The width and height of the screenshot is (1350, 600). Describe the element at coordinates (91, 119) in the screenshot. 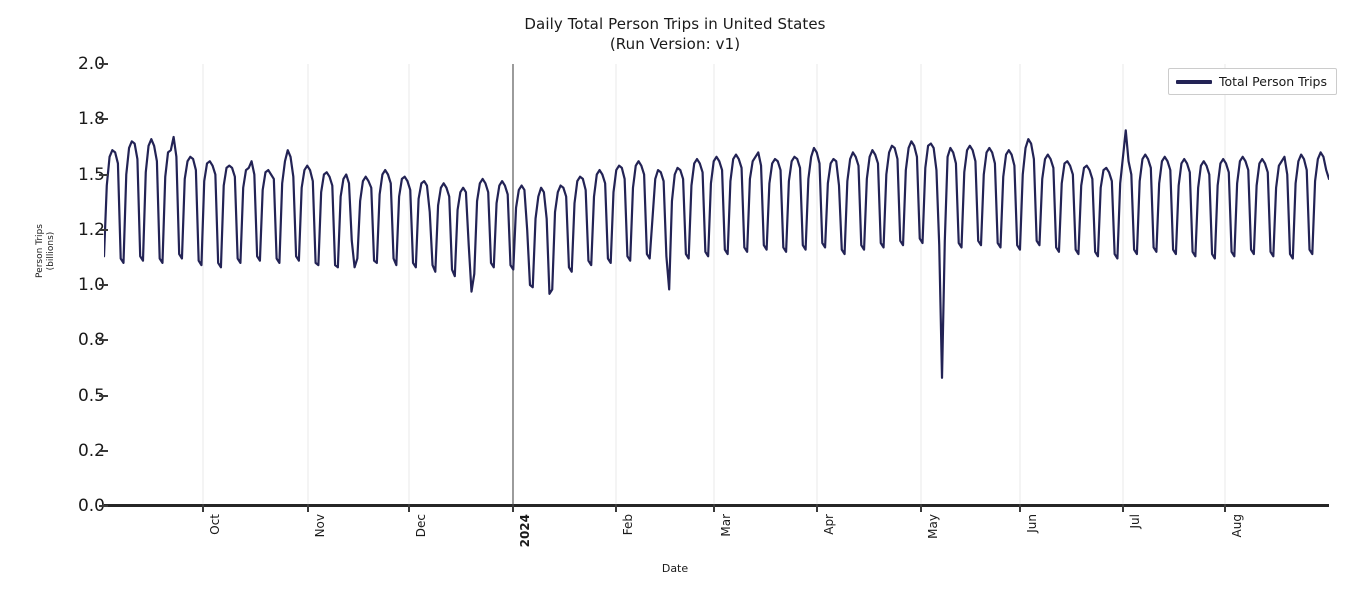

I see `y-tick-label: 1.8` at that location.